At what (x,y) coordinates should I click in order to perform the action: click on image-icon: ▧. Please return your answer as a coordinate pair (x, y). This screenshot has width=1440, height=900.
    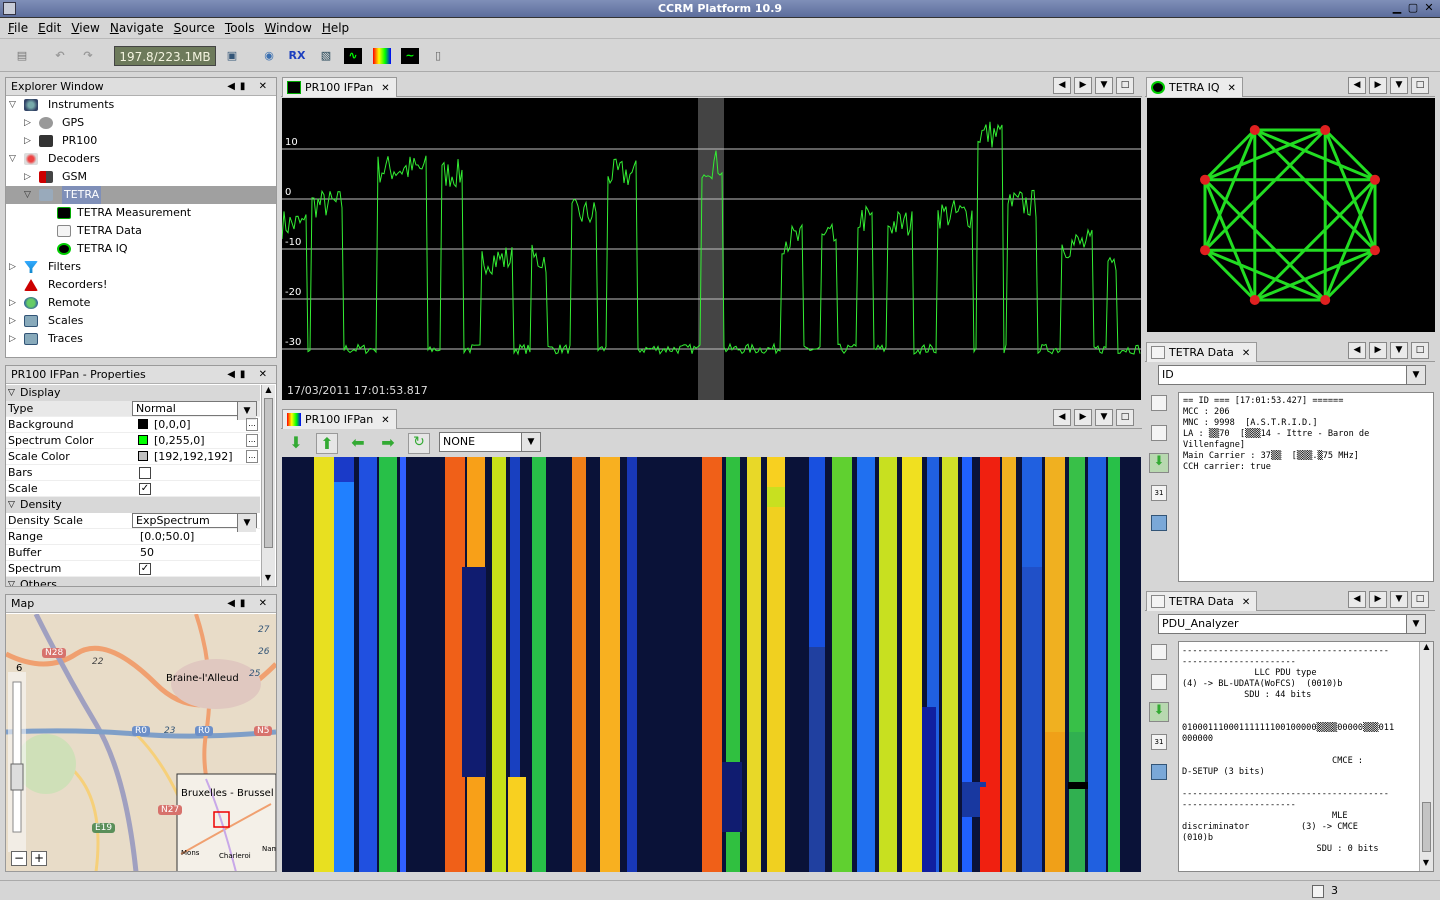
    Looking at the image, I should click on (326, 55).